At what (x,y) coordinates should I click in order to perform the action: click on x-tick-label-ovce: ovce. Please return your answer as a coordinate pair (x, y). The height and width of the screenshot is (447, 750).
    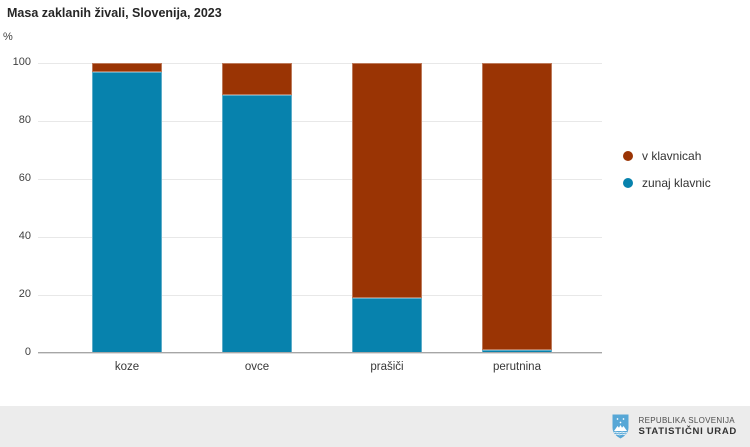
    Looking at the image, I should click on (257, 367).